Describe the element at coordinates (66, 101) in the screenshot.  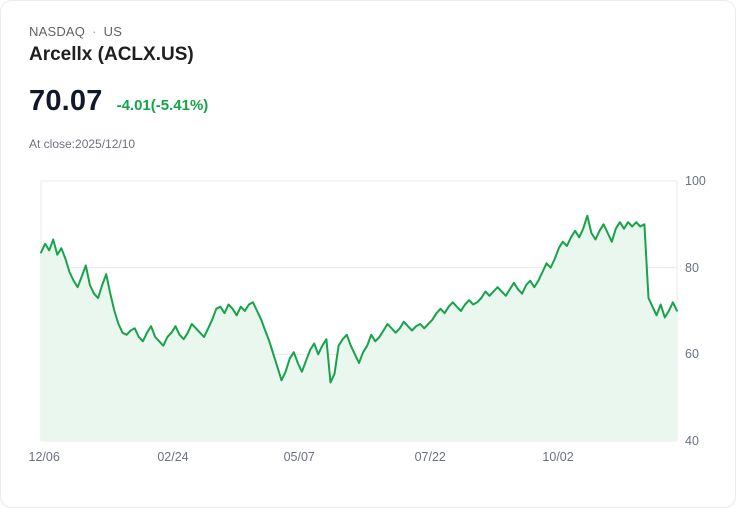
I see `current-price: 70.07` at that location.